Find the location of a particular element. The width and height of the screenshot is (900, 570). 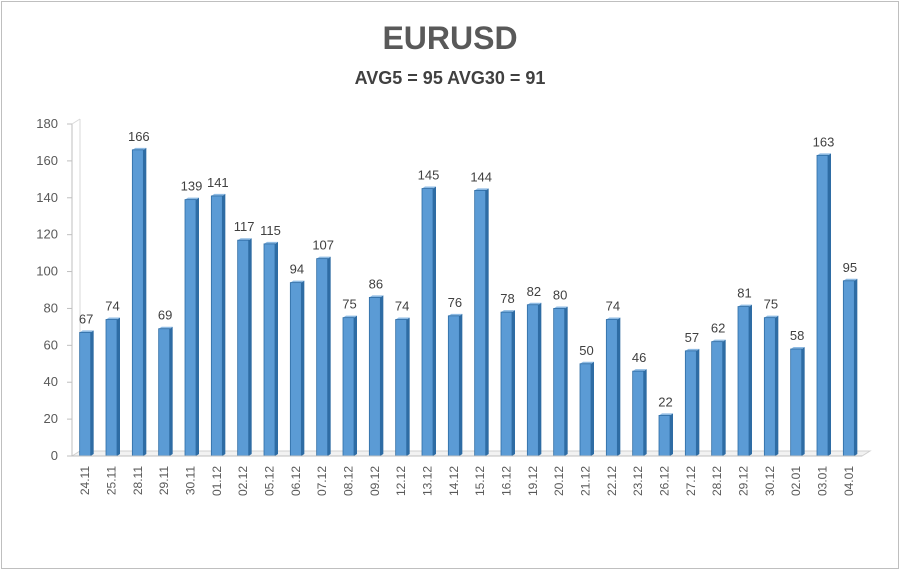

x-tick-label: 23.12 is located at coordinates (638, 481).